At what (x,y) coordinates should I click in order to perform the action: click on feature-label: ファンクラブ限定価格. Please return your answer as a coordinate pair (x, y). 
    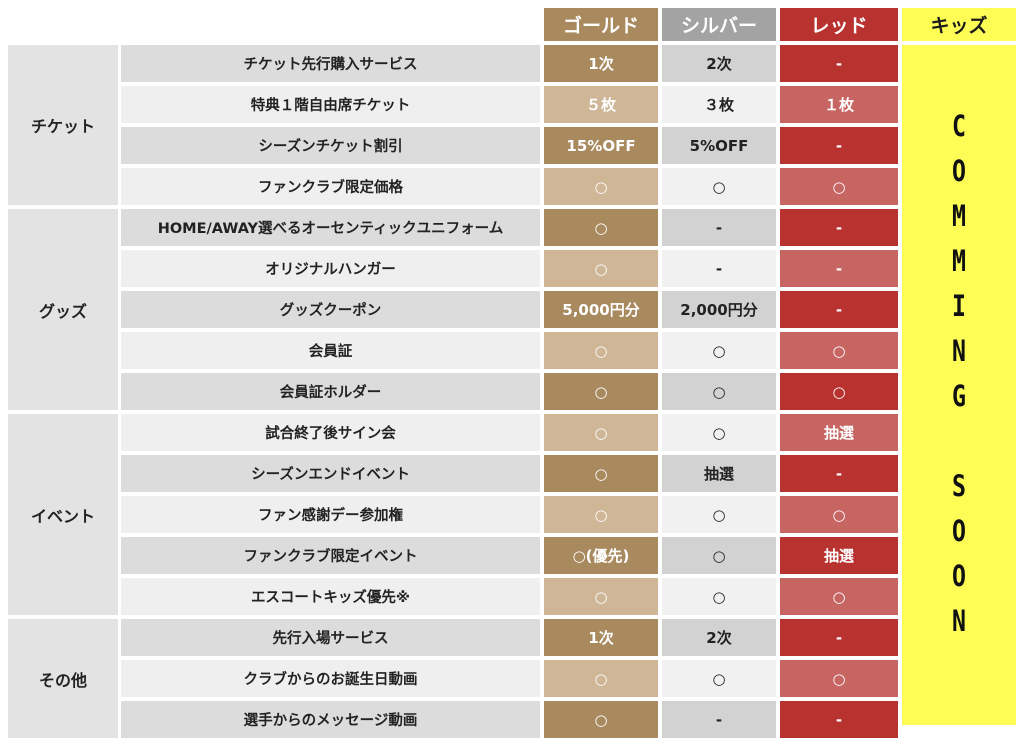
    Looking at the image, I should click on (330, 186).